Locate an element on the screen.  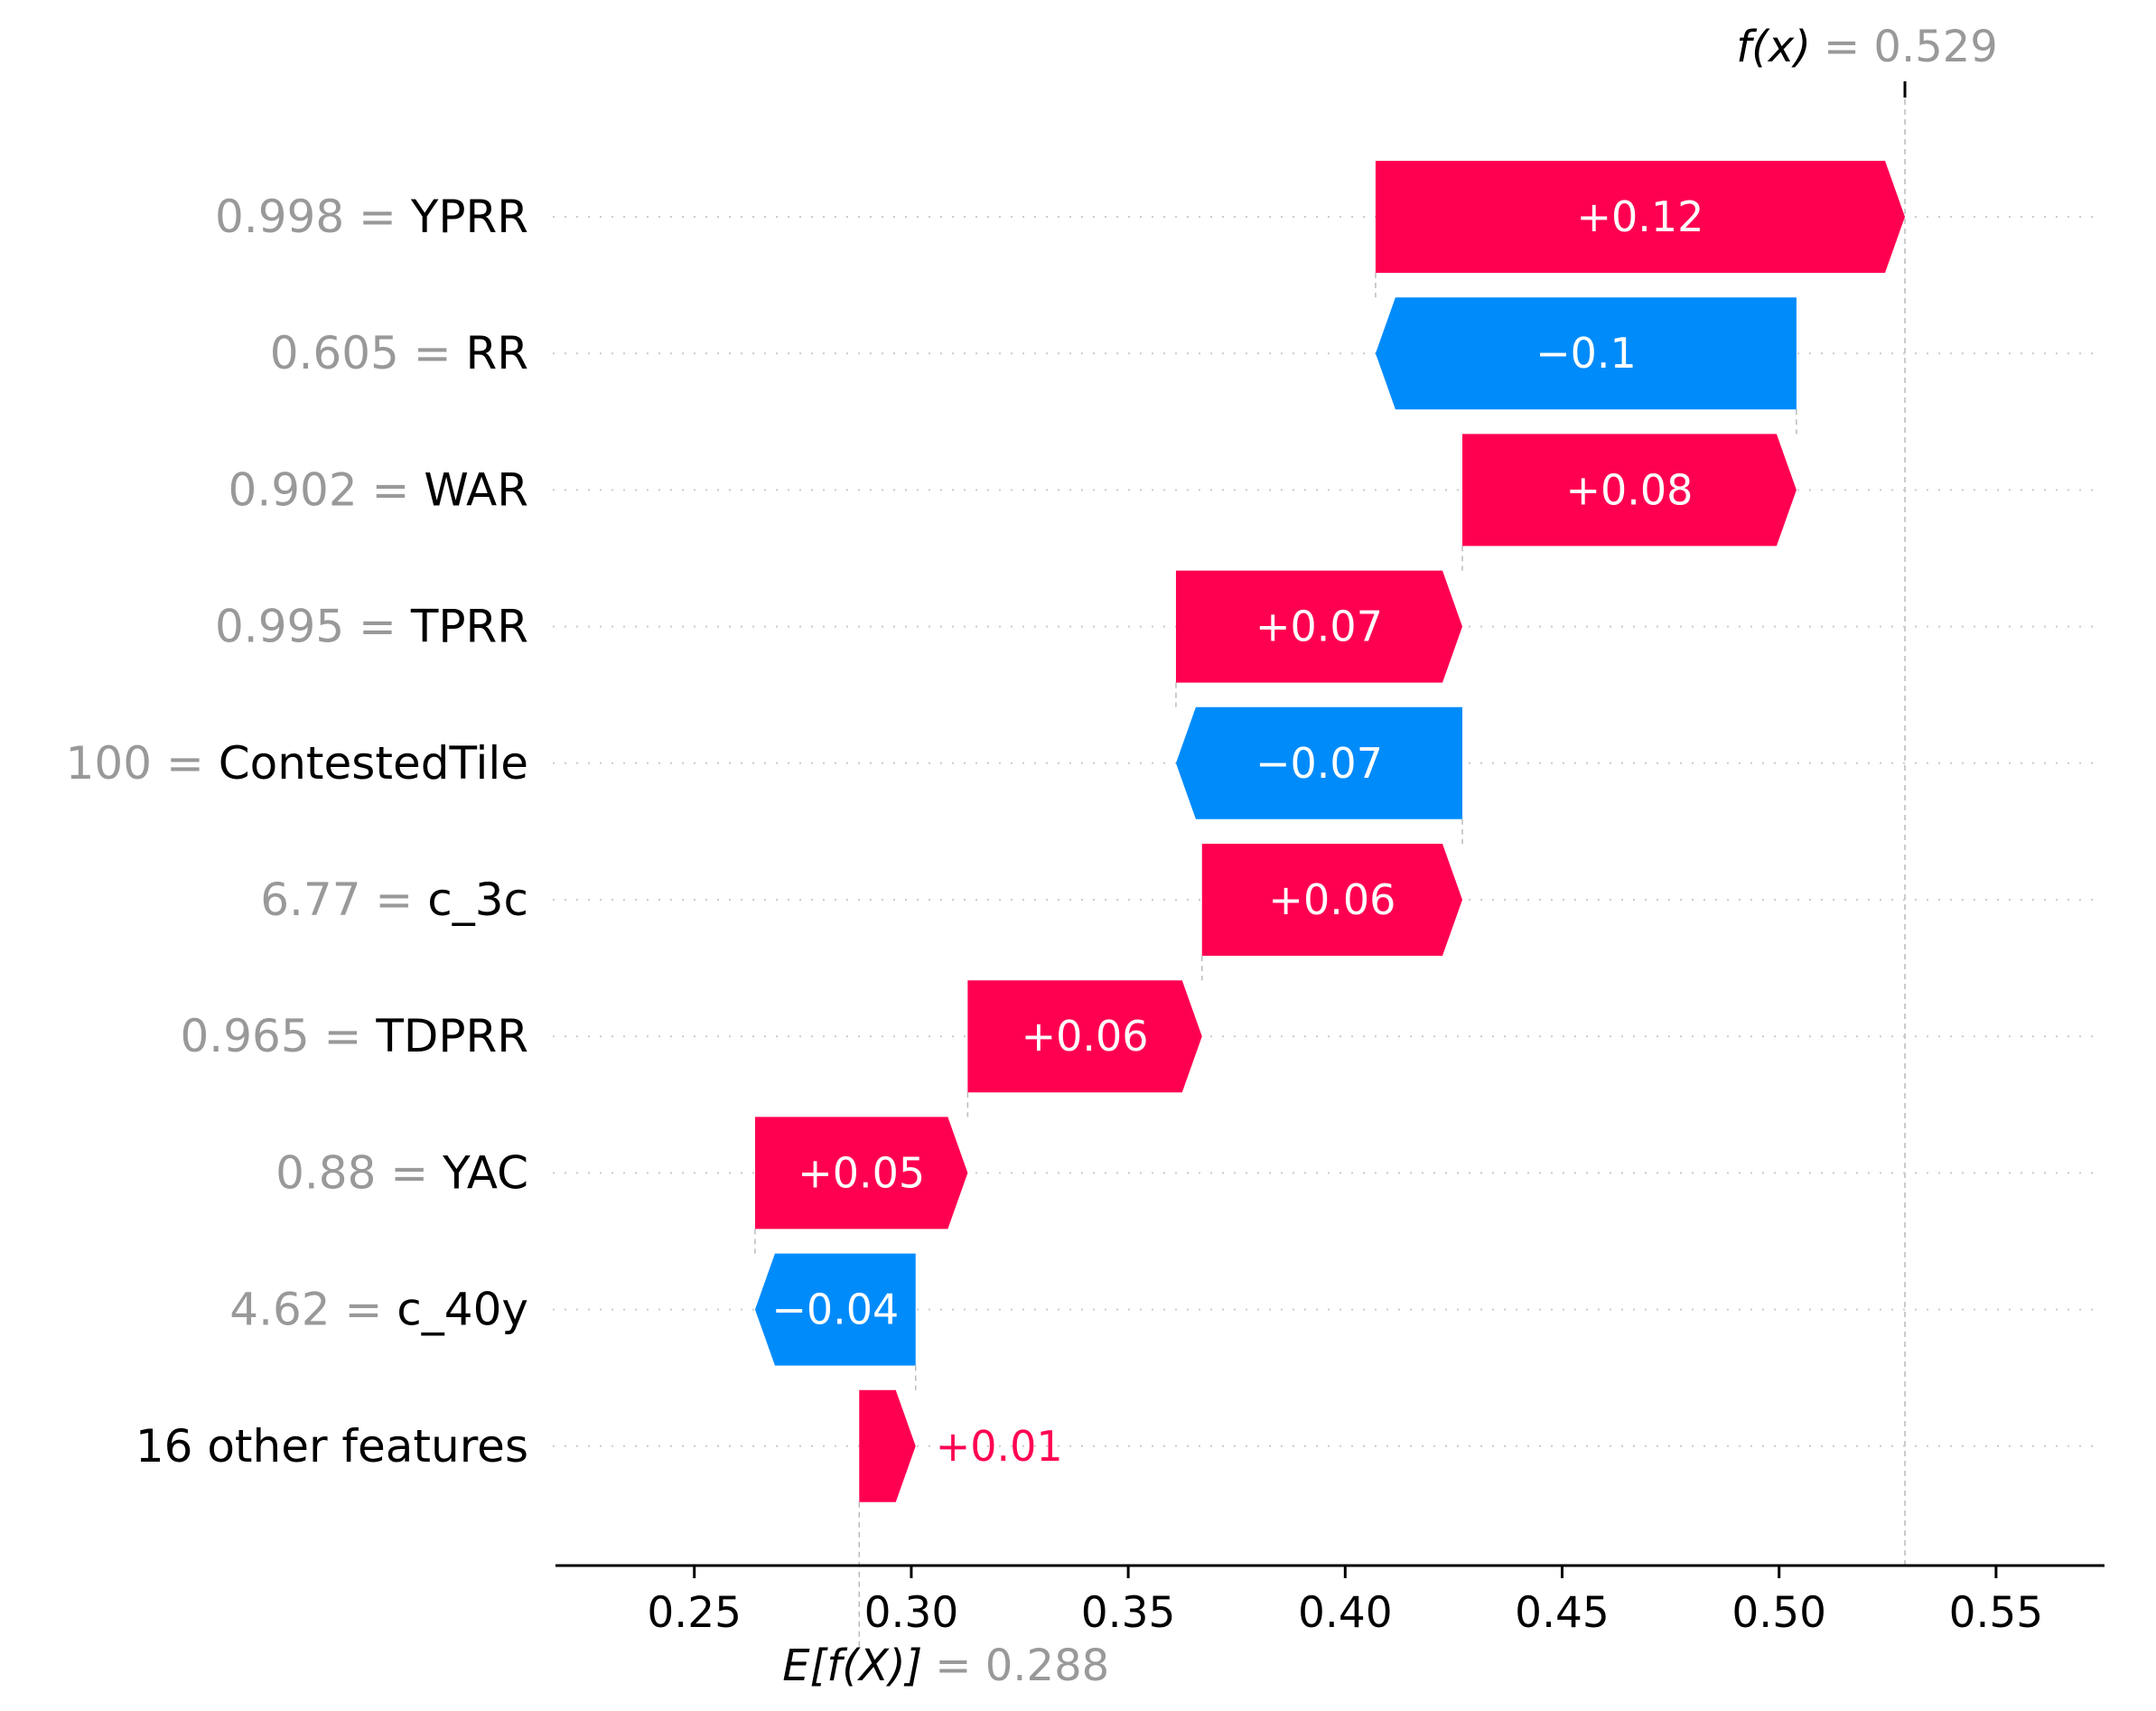
feature-name: ContestedTile is located at coordinates (373, 763).